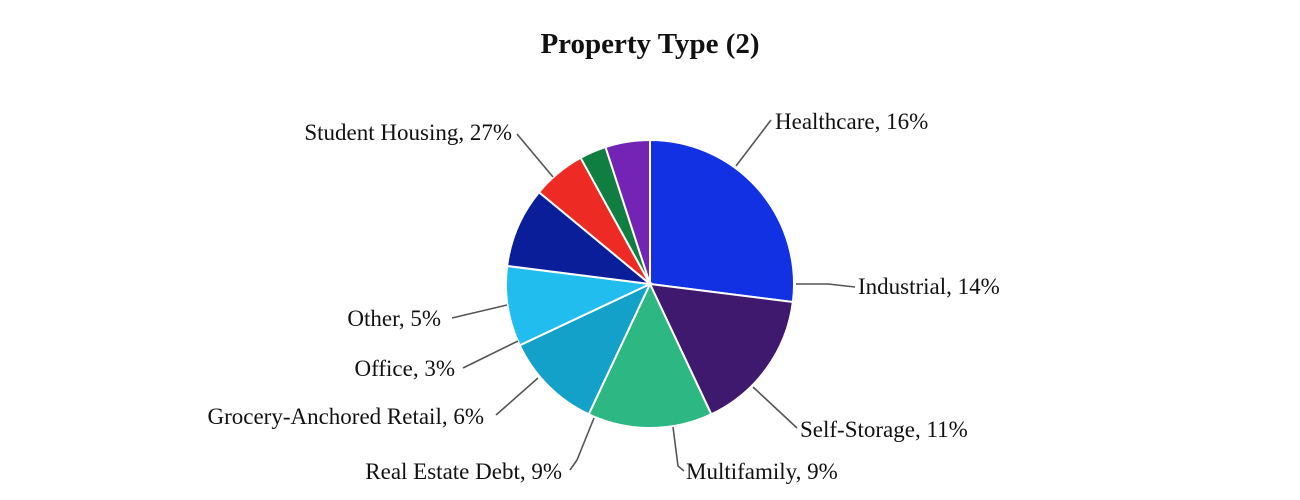  I want to click on slice-label: Industrial, 14%, so click(929, 286).